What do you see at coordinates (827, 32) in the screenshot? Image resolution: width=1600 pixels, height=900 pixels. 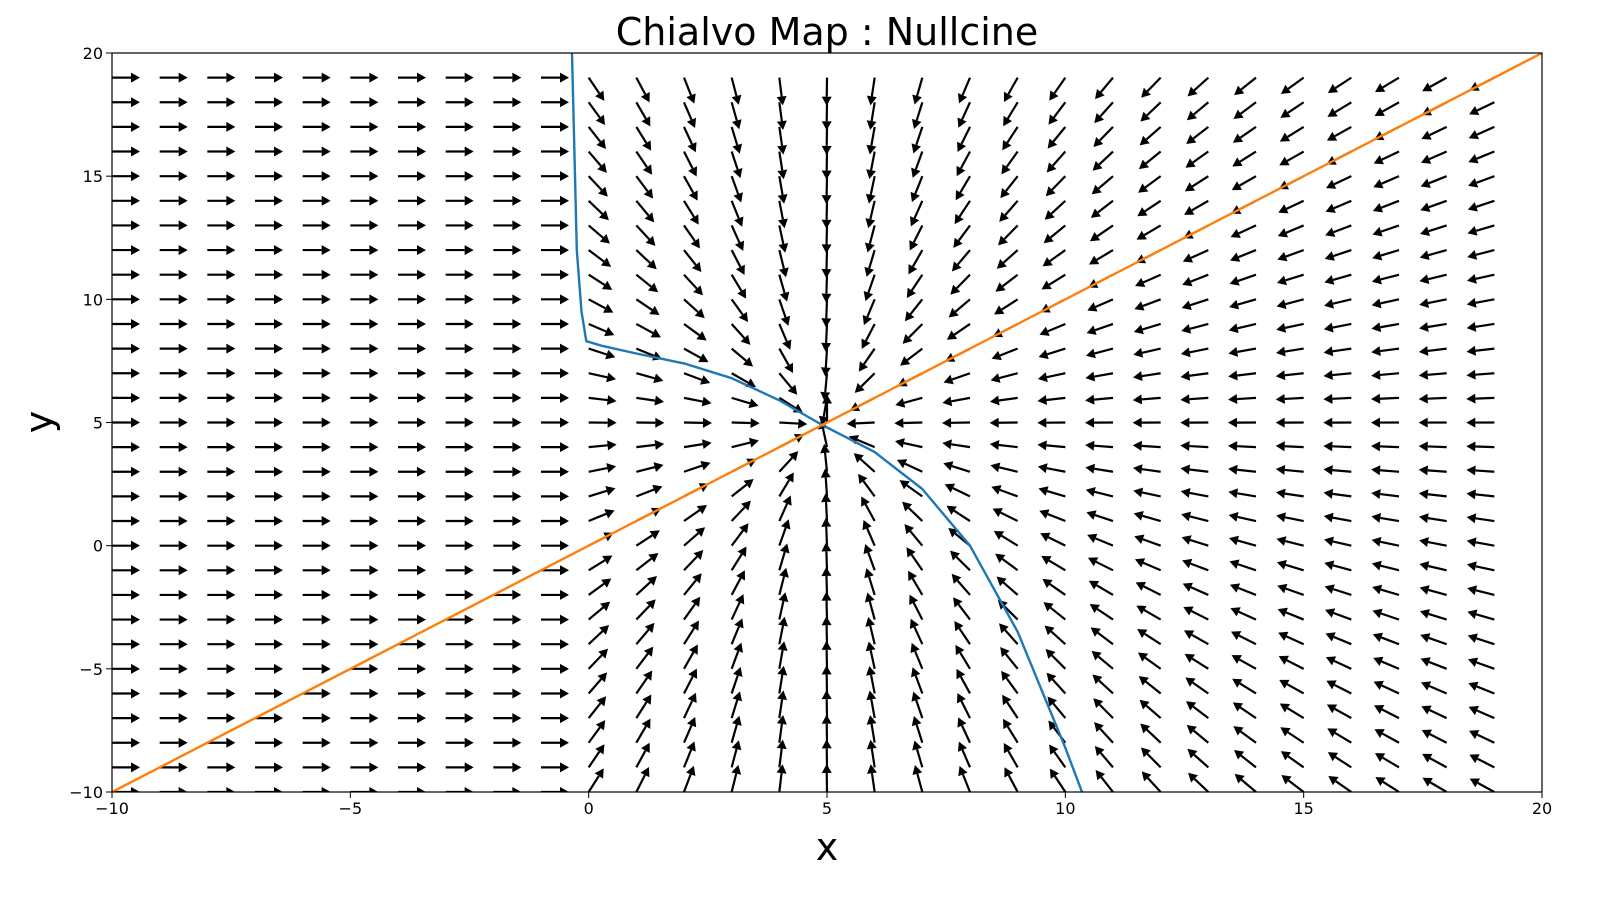 I see `chart-title: Chialvo Map : Nullcine` at bounding box center [827, 32].